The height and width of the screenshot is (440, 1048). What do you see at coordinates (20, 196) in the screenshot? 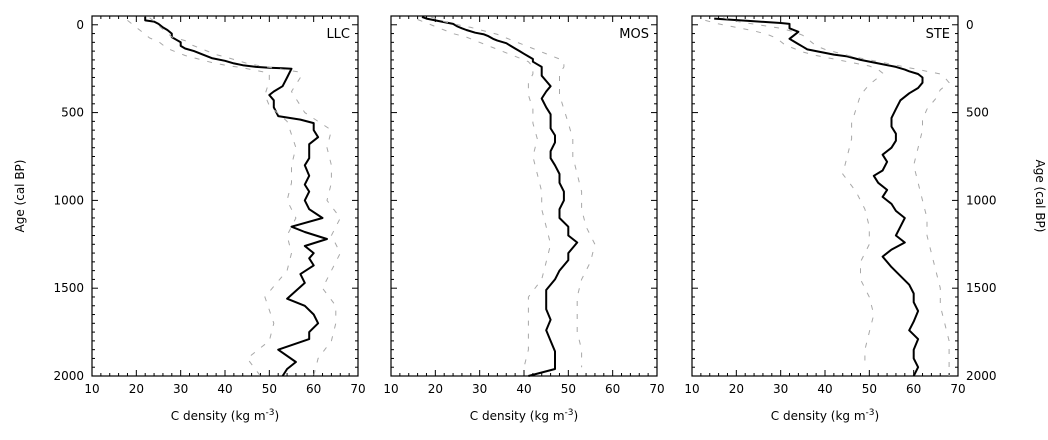
I see `y-axis-label-left: Age (cal BP)` at bounding box center [20, 196].